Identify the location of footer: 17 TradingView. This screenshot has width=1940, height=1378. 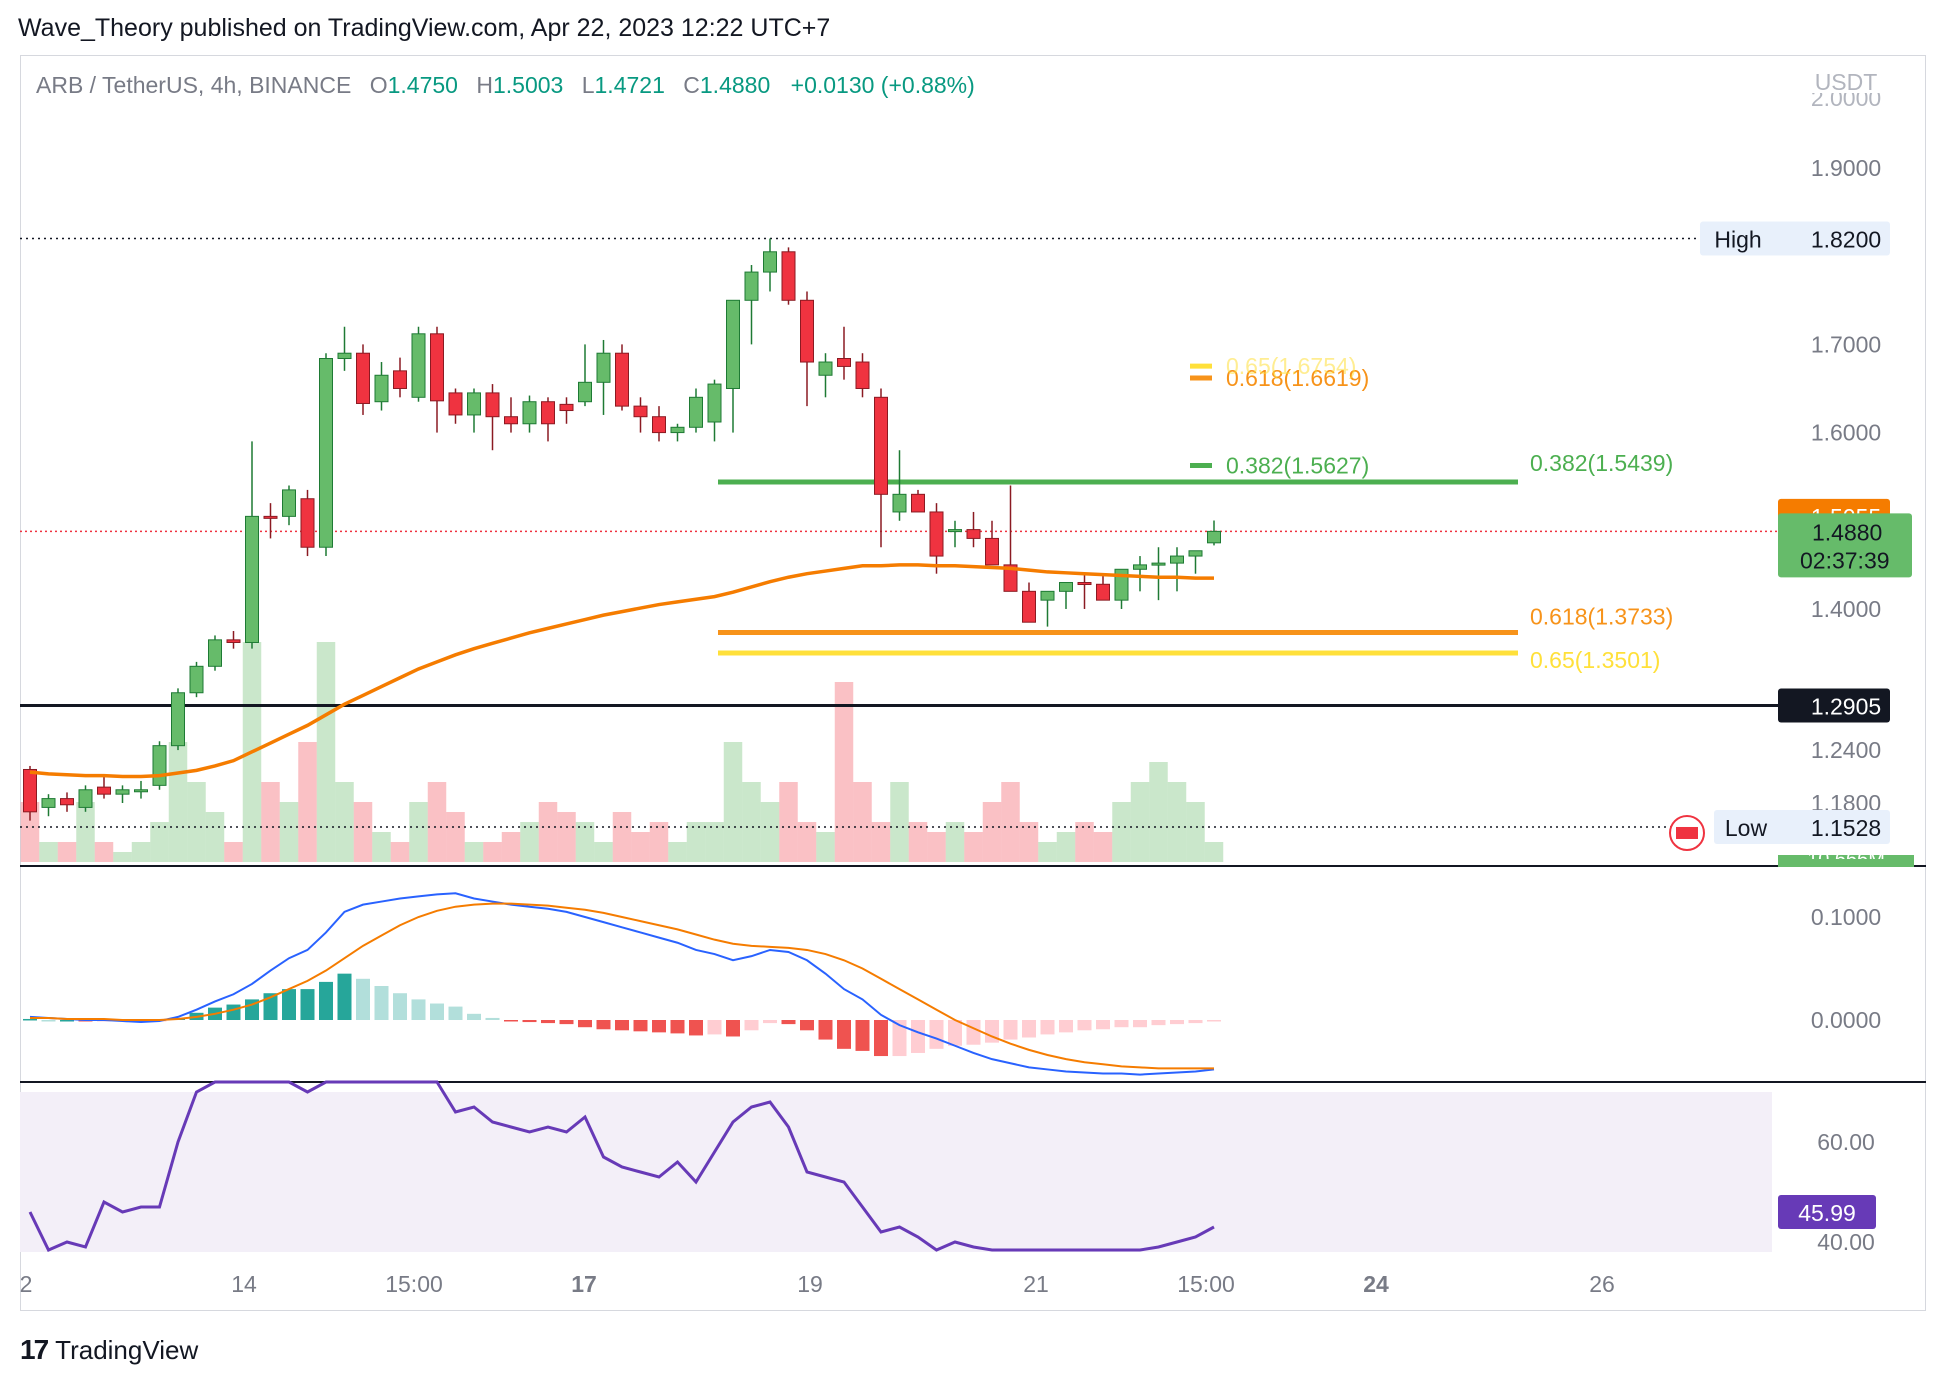
(109, 1350).